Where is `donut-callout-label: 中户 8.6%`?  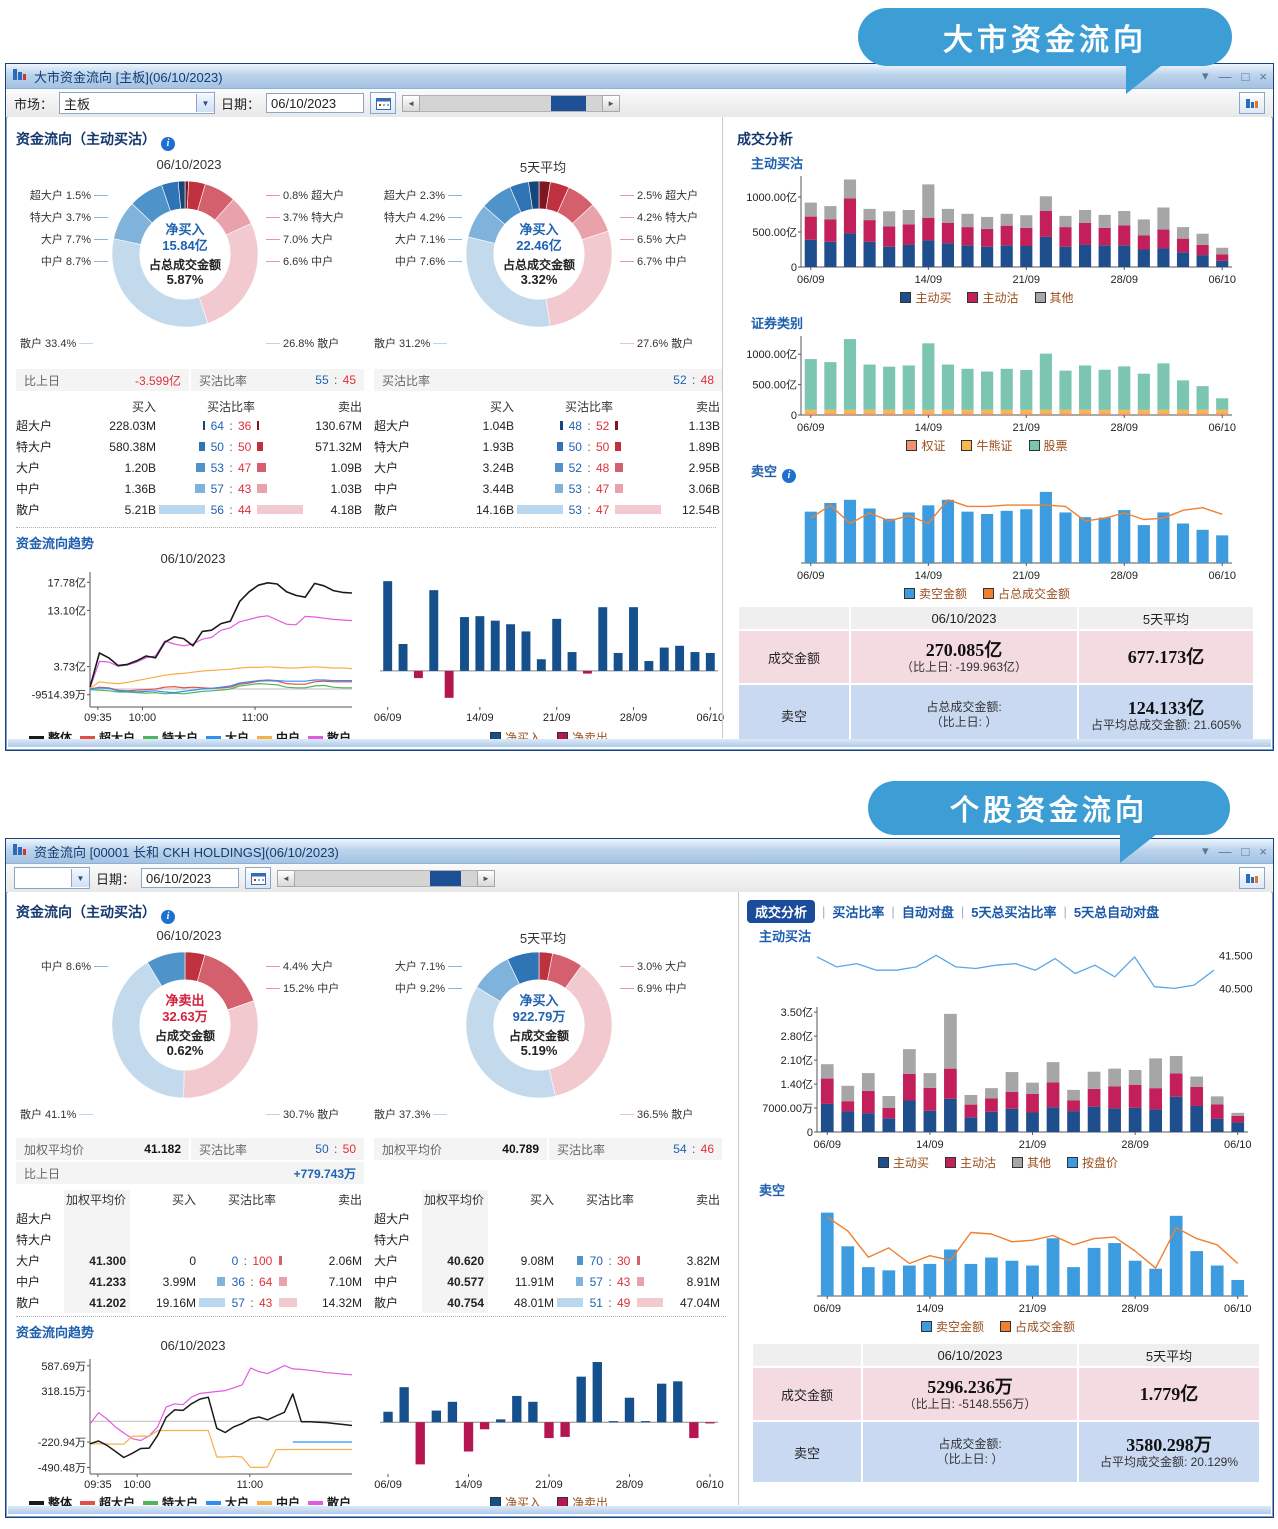
donut-callout-label: 中户 8.6% is located at coordinates (74, 966).